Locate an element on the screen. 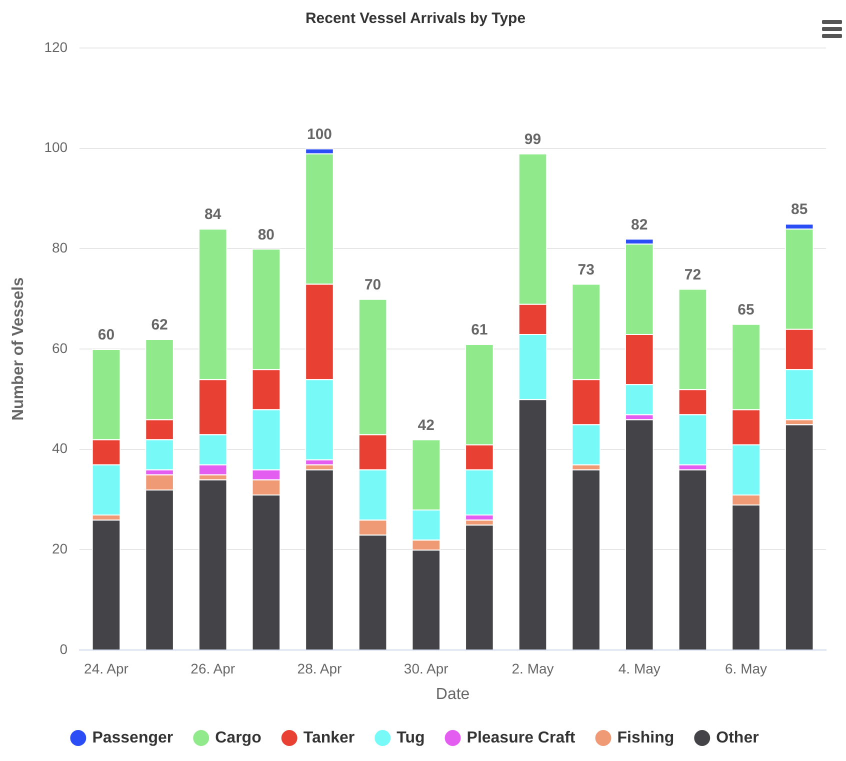  total-label: 62 is located at coordinates (159, 325).